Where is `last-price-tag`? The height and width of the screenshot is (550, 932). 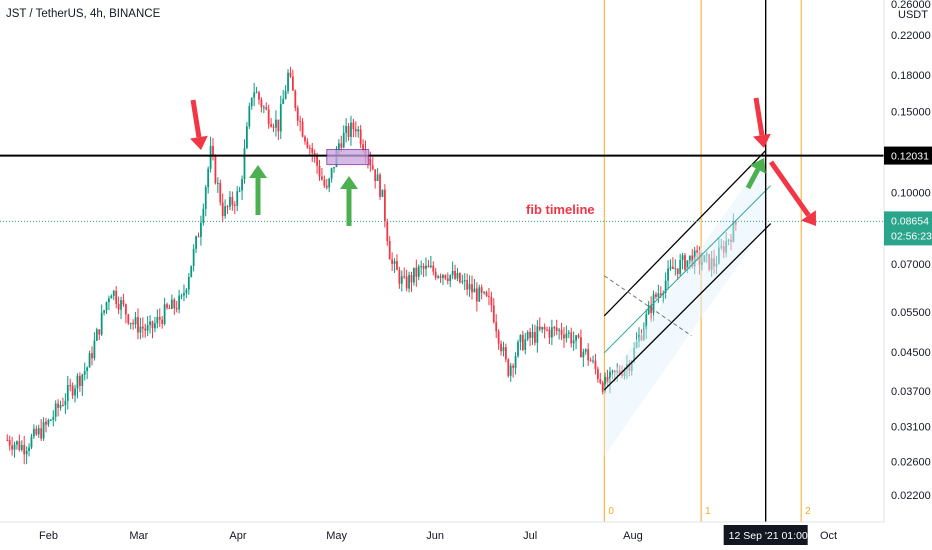 last-price-tag is located at coordinates (908, 228).